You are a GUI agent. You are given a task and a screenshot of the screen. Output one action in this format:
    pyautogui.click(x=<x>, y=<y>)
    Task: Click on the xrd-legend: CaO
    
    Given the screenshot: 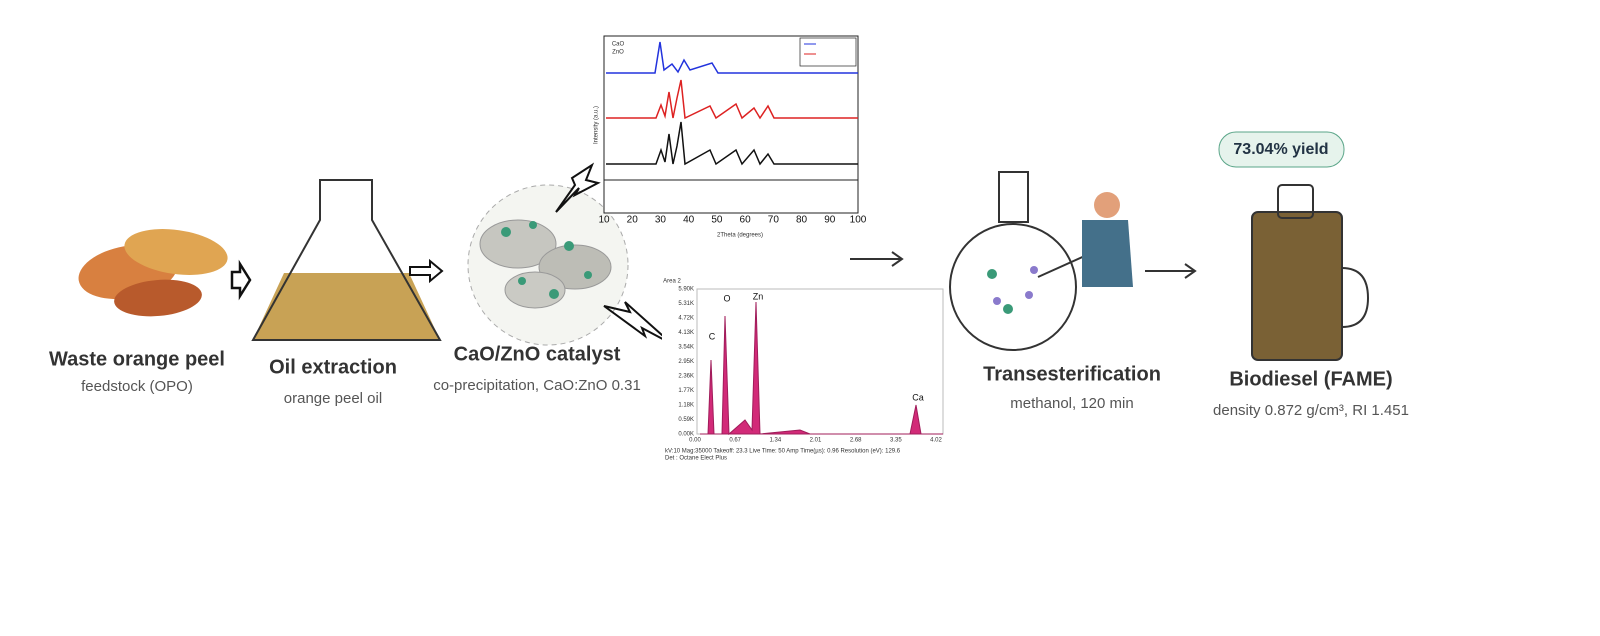 What is the action you would take?
    pyautogui.click(x=618, y=45)
    